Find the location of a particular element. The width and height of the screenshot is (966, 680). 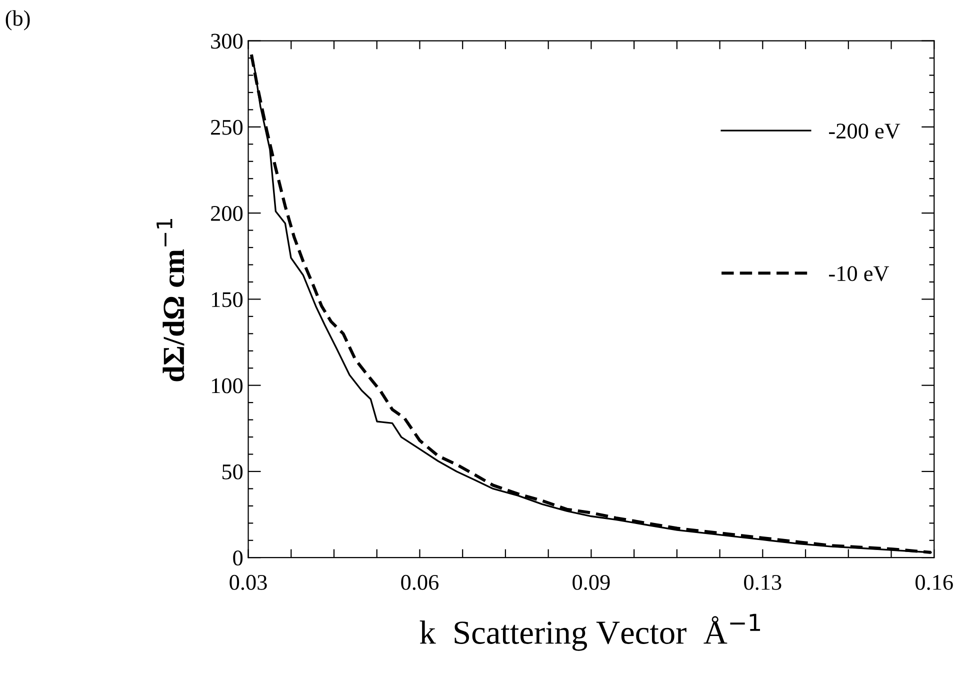

x-tick-label: 0.03 is located at coordinates (248, 582).